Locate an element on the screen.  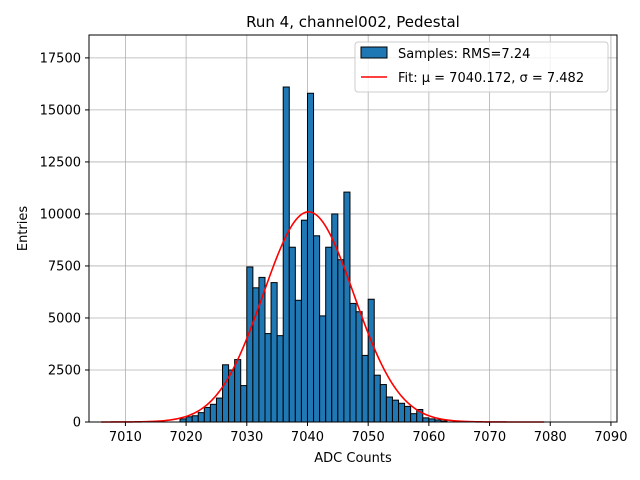
x-tick-label: 7020 is located at coordinates (186, 437).